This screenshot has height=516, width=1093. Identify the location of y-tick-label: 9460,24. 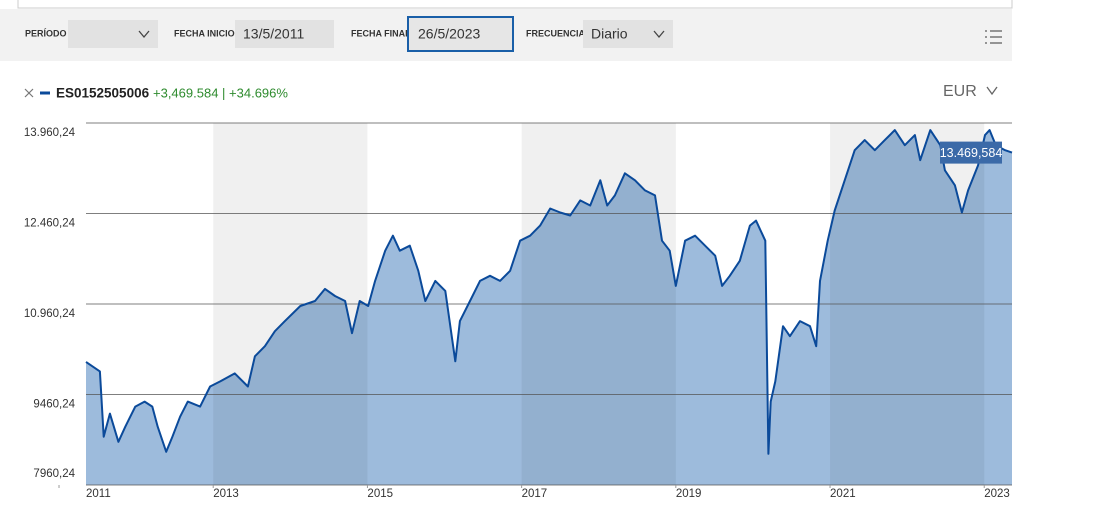
(54, 405).